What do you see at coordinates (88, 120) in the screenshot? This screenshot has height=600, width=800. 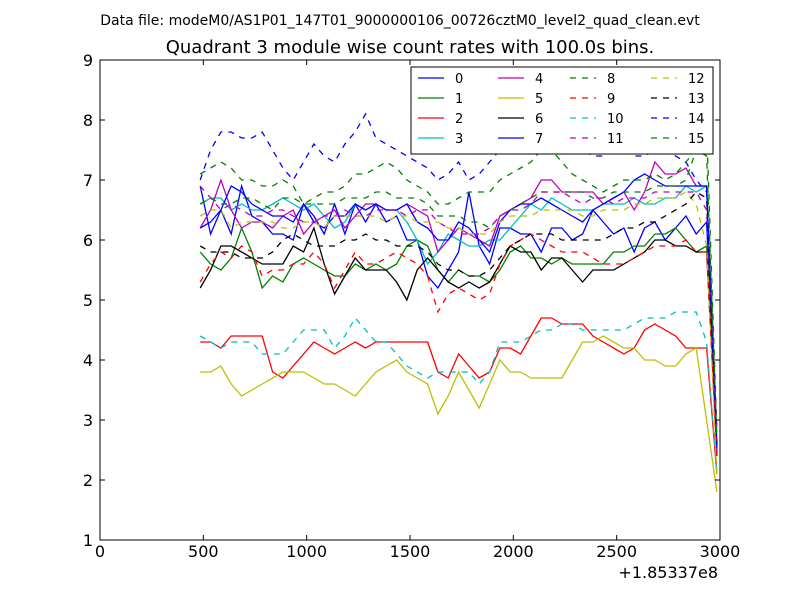 I see `y-tick-label: 8` at bounding box center [88, 120].